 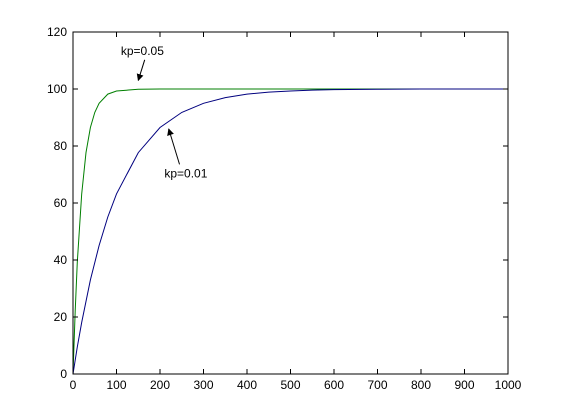 I want to click on y-tick-label: 120, so click(x=57, y=32).